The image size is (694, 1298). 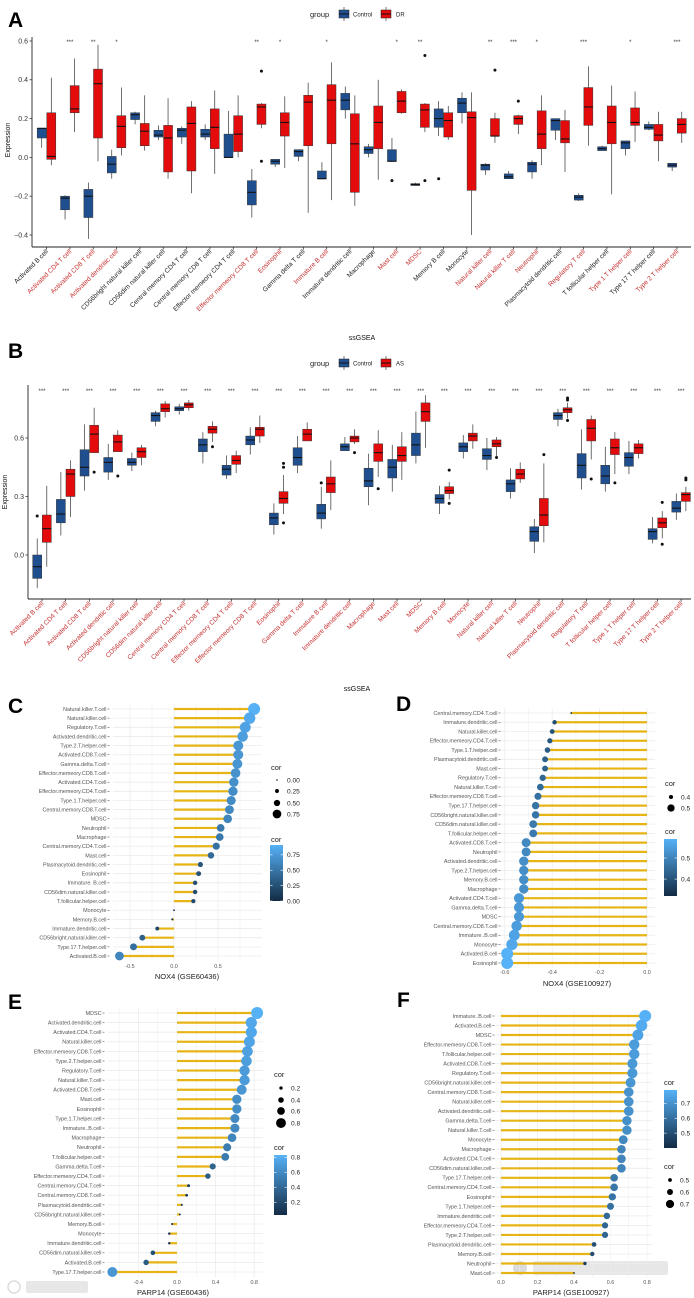 What do you see at coordinates (293, 871) in the screenshot?
I see `panel-c-colorbar-label: 0.50` at bounding box center [293, 871].